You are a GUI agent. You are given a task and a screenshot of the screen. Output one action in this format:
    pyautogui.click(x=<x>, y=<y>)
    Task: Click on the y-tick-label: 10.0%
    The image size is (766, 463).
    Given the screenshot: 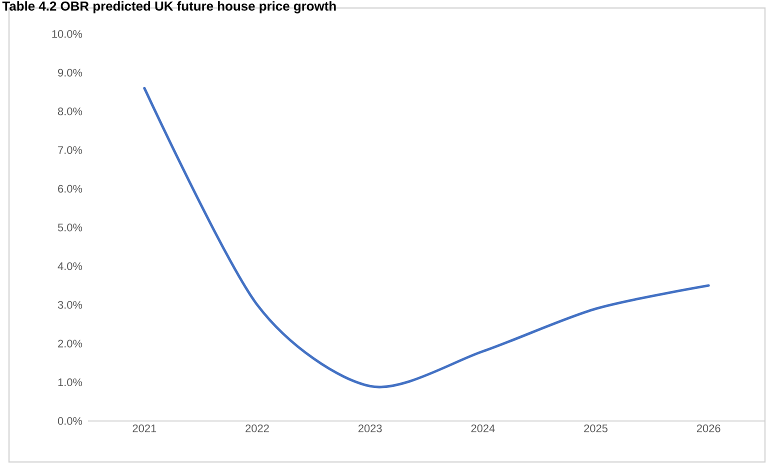 What is the action you would take?
    pyautogui.click(x=67, y=34)
    